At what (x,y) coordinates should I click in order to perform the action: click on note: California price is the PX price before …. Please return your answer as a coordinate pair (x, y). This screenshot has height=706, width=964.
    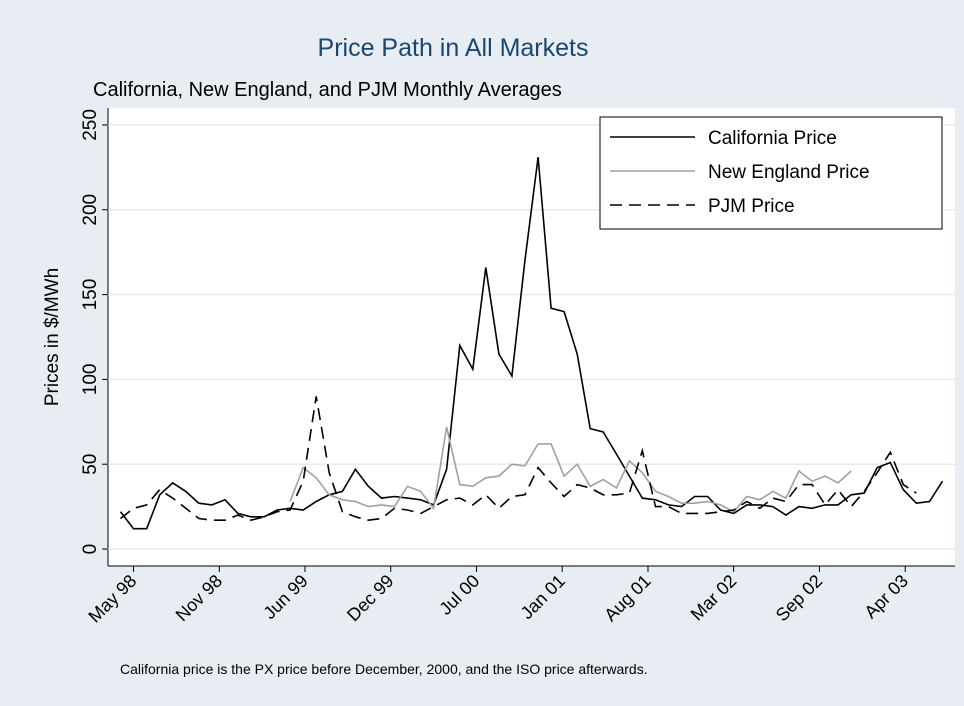
    Looking at the image, I should click on (384, 669).